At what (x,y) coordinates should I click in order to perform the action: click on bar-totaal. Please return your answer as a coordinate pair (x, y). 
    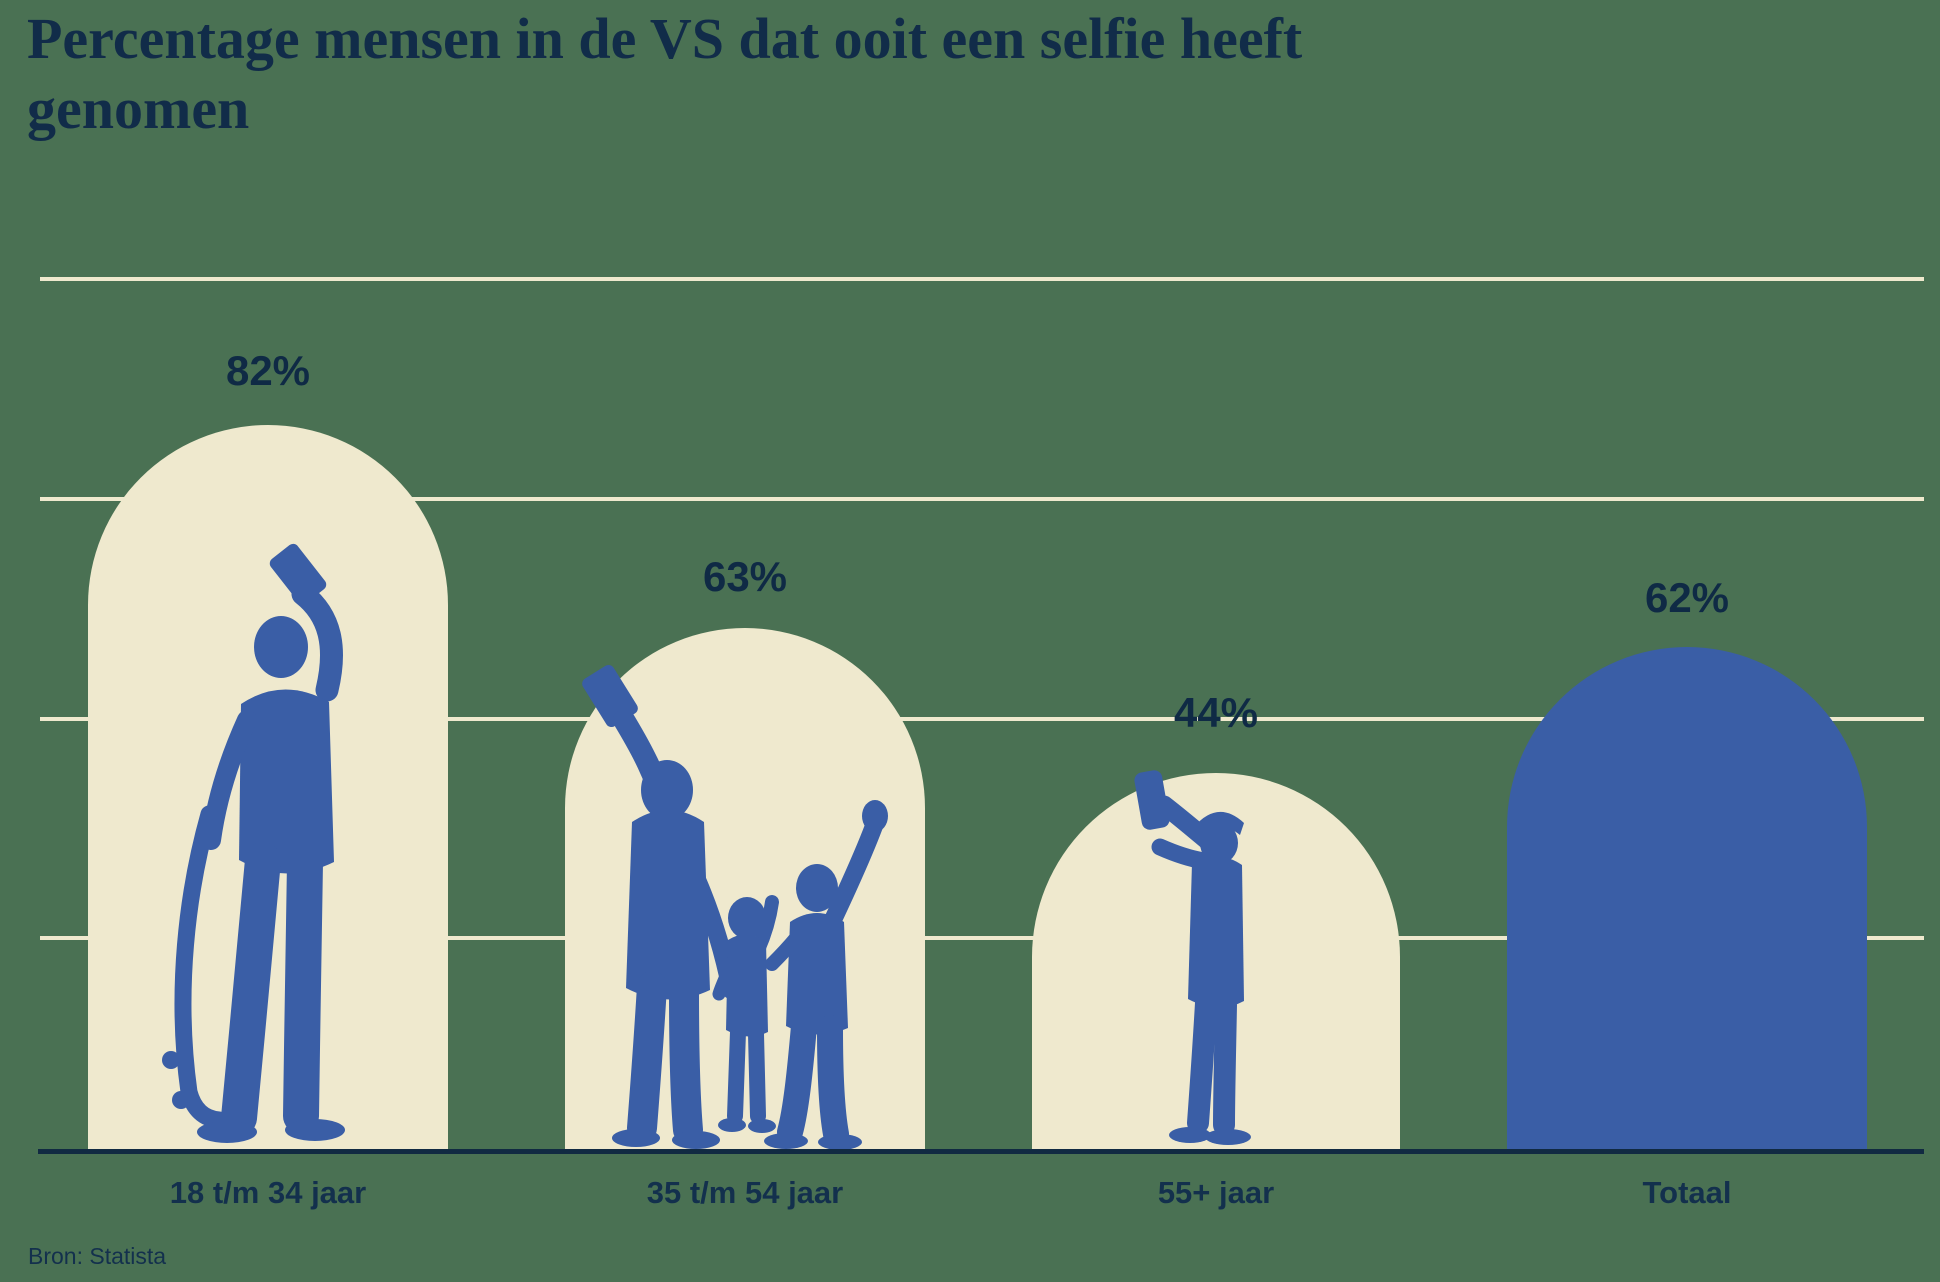
    Looking at the image, I should click on (1687, 899).